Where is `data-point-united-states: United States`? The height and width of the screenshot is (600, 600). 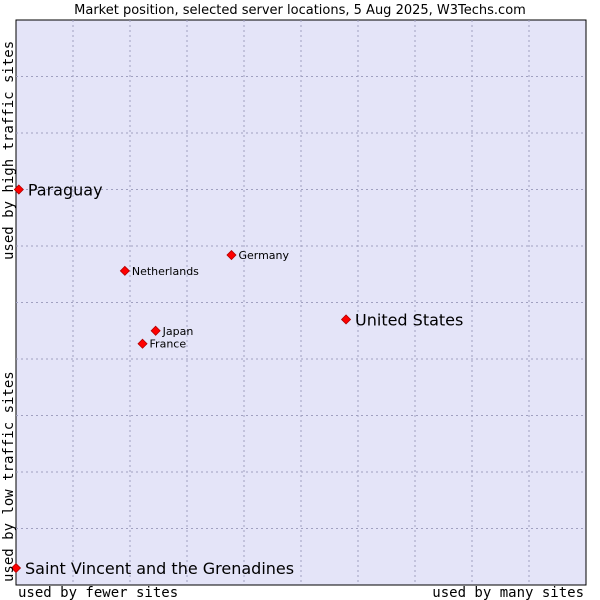 data-point-united-states: United States is located at coordinates (401, 319).